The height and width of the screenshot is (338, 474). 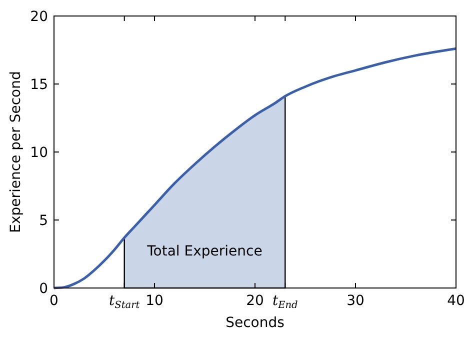 I want to click on x-tick-label: t$_{Start}$, so click(x=124, y=301).